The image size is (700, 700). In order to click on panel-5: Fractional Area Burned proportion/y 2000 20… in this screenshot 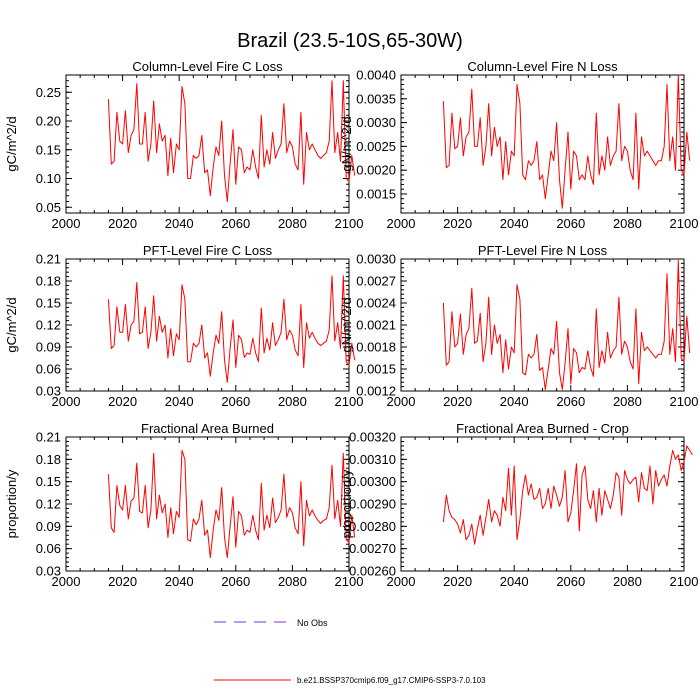, I will do `click(183, 505)`.